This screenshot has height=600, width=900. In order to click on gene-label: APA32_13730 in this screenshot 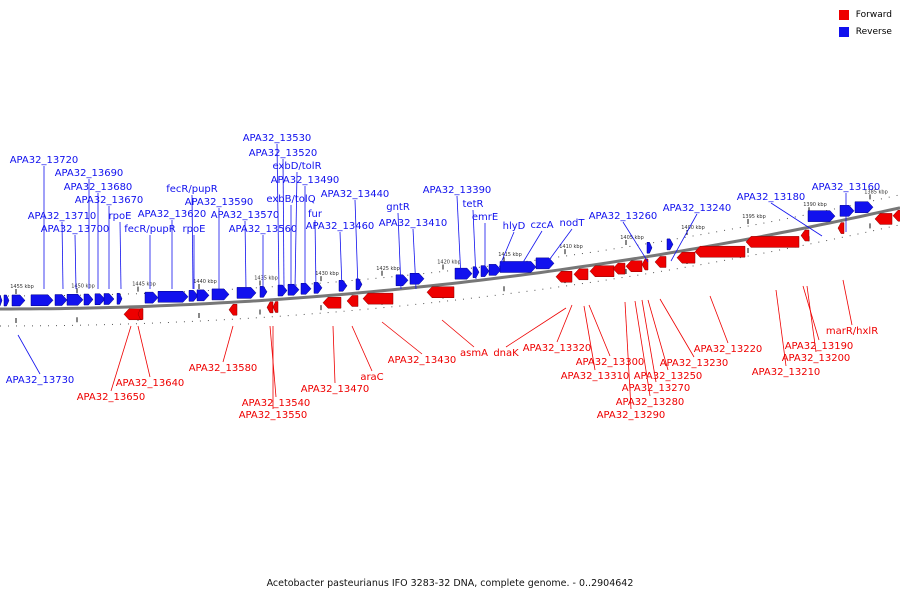, I will do `click(40, 380)`.